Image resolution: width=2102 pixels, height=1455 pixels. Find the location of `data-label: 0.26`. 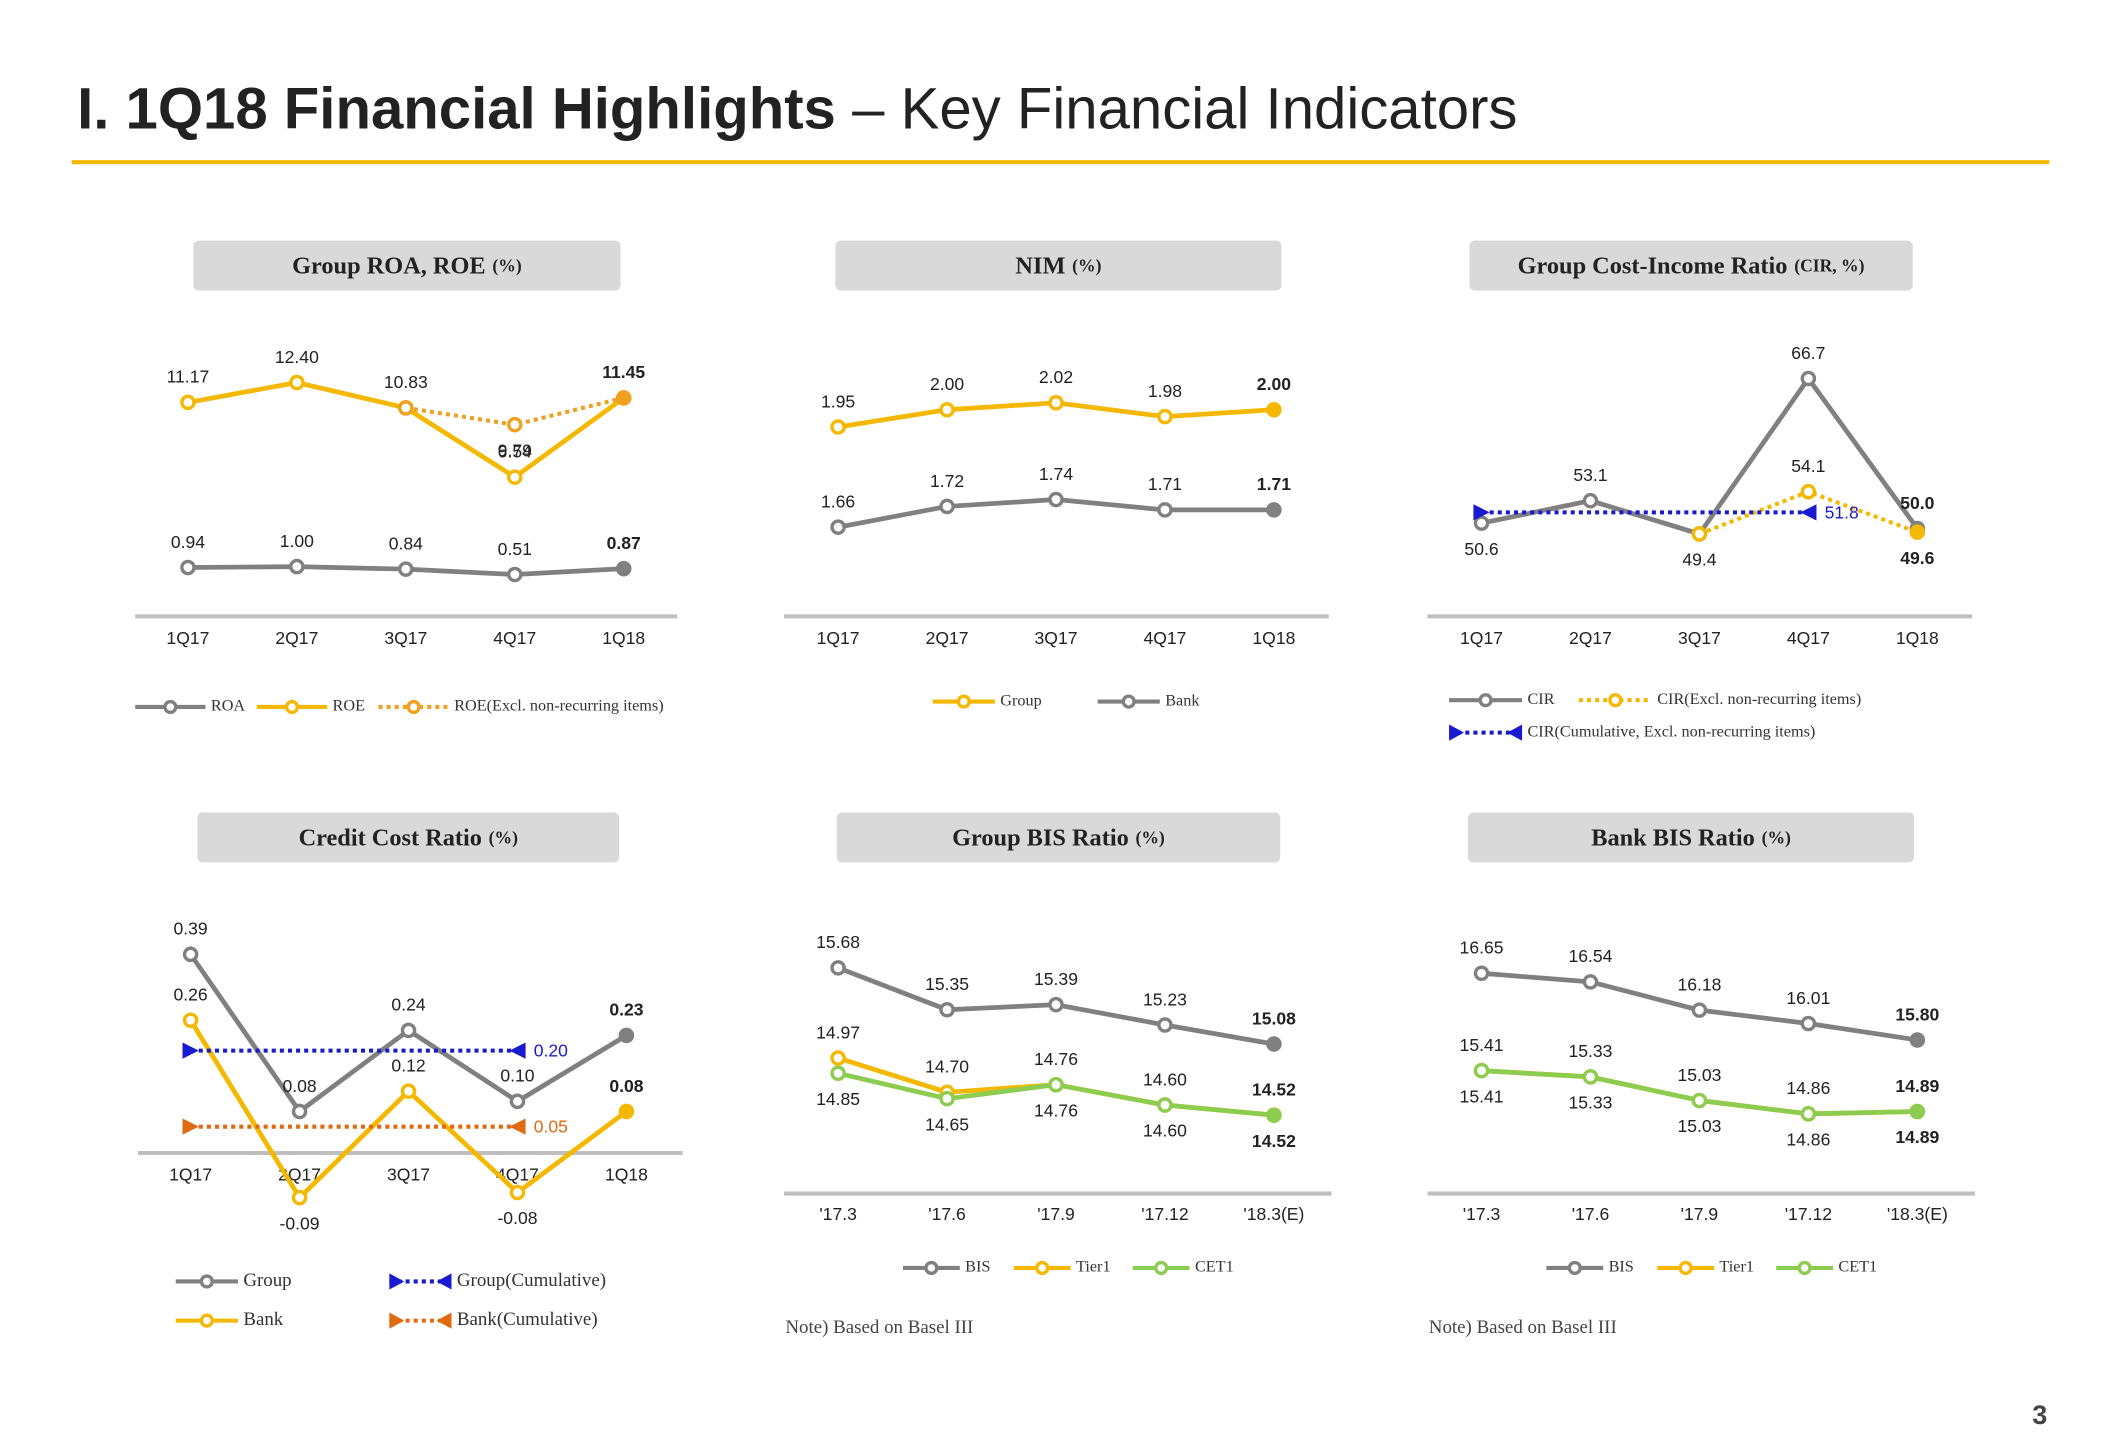

data-label: 0.26 is located at coordinates (191, 995).